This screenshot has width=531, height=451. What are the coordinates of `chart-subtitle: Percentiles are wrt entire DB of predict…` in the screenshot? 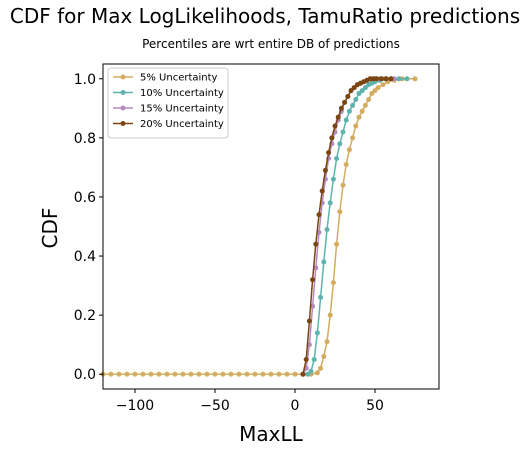 It's located at (271, 44).